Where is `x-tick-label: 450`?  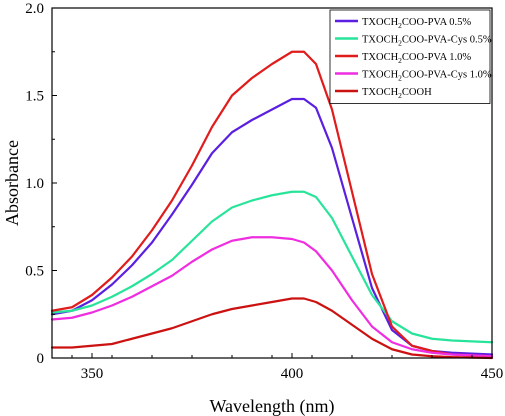 x-tick-label: 450 is located at coordinates (492, 374).